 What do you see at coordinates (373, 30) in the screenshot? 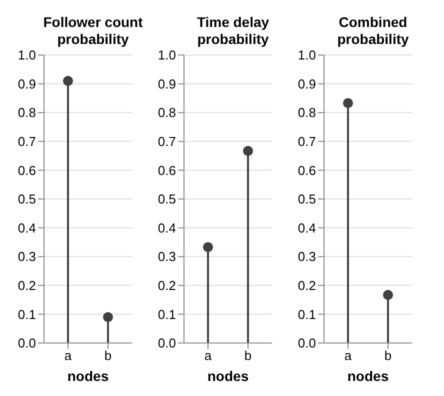
I see `chart-title: Combined probability` at bounding box center [373, 30].